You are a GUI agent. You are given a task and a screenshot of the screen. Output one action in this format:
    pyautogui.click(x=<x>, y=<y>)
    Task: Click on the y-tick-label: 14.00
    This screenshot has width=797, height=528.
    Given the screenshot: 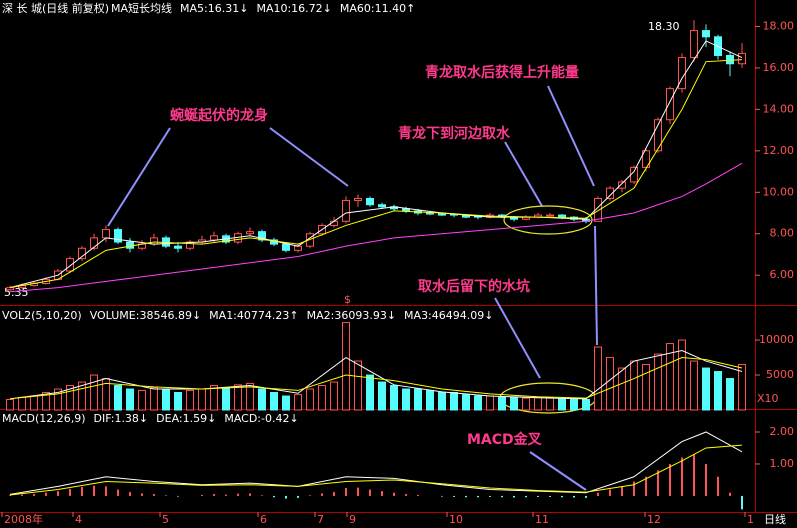 What is the action you would take?
    pyautogui.click(x=779, y=108)
    